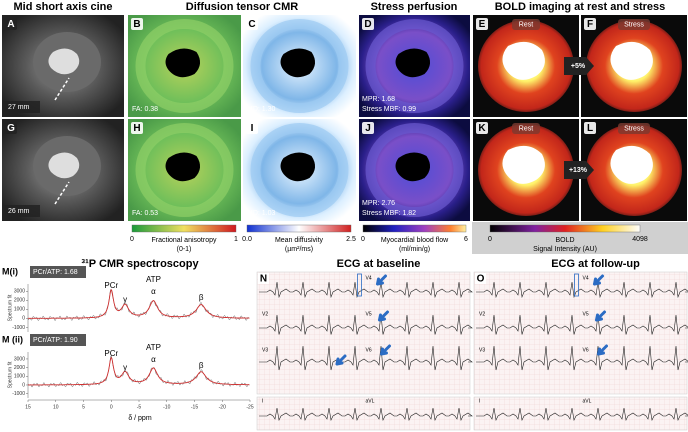 This screenshot has height=432, width=688. I want to click on ecg-title: ECG at baseline, so click(379, 264).